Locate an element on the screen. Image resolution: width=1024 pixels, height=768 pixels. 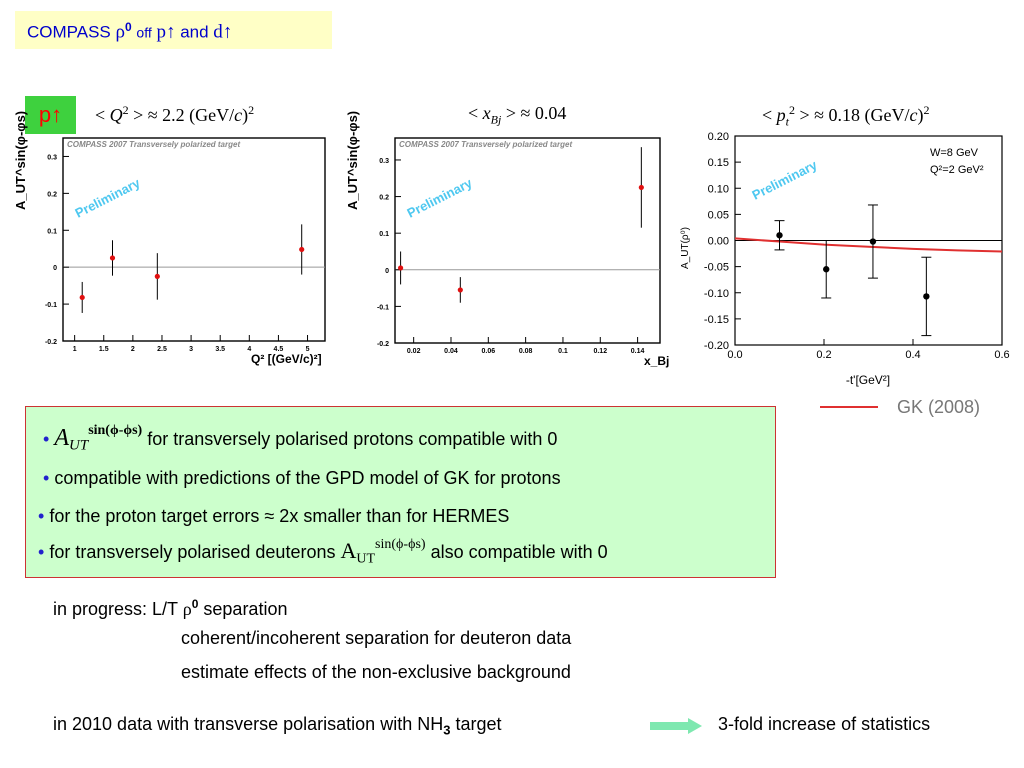
progress-line-1: in progress: L/T ρ0 separation is located at coordinates (170, 608).